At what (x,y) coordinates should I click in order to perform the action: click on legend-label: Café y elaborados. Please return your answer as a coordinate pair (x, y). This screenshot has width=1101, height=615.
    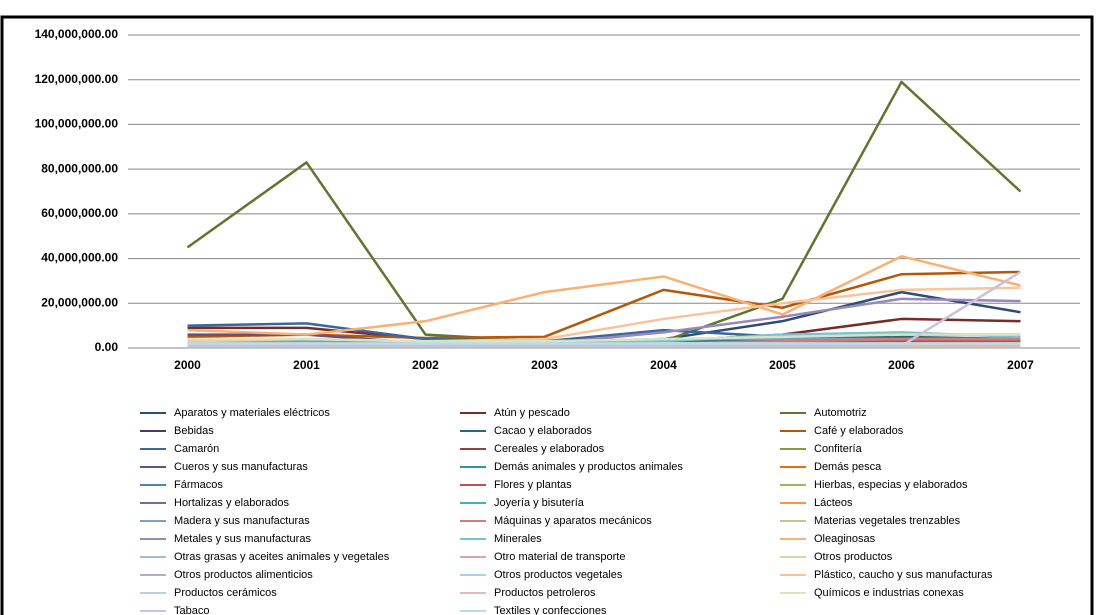
    Looking at the image, I should click on (859, 431).